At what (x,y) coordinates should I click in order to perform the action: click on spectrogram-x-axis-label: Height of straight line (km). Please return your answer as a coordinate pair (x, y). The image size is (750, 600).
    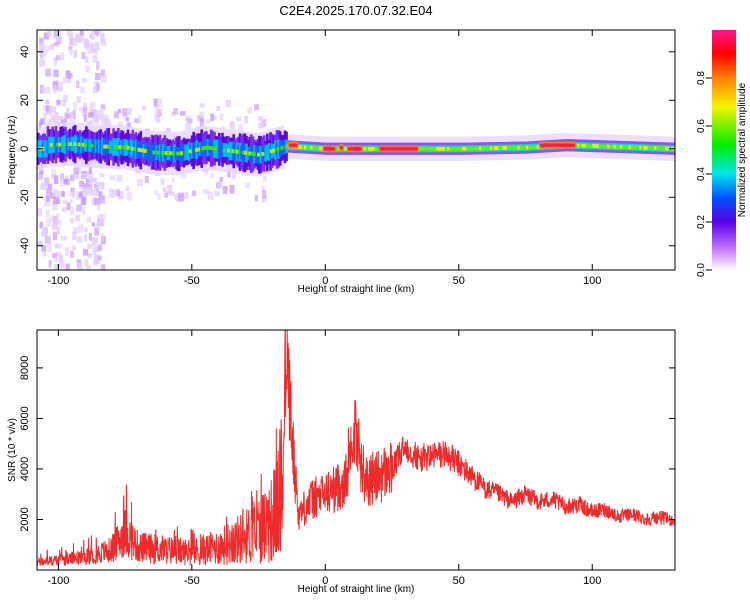
    Looking at the image, I should click on (356, 289).